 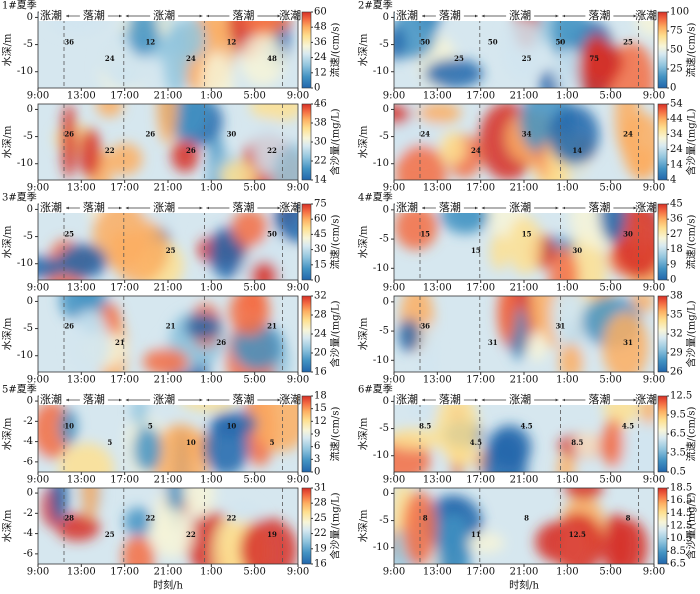 I want to click on x-axis-label: 时刻/h, so click(x=524, y=585).